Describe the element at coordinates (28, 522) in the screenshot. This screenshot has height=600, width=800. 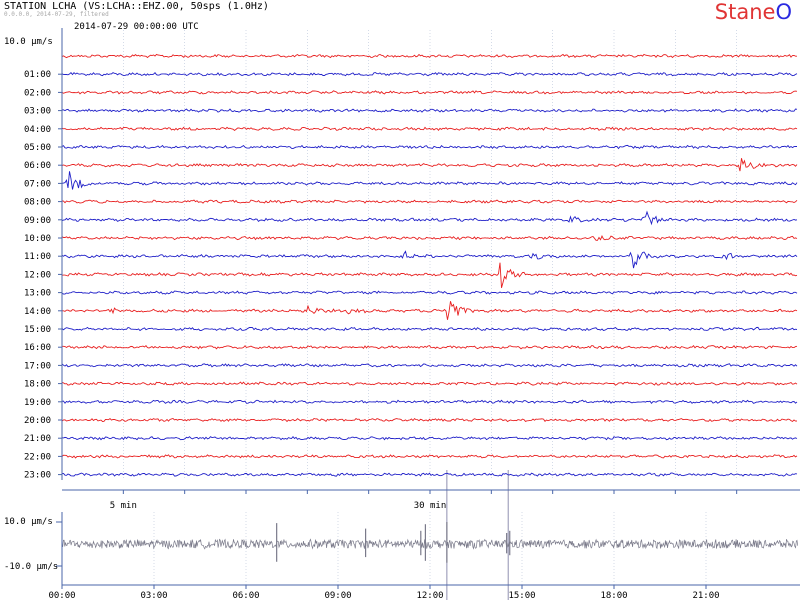
I see `summary-y-top-label: 10.0 µm/s` at that location.